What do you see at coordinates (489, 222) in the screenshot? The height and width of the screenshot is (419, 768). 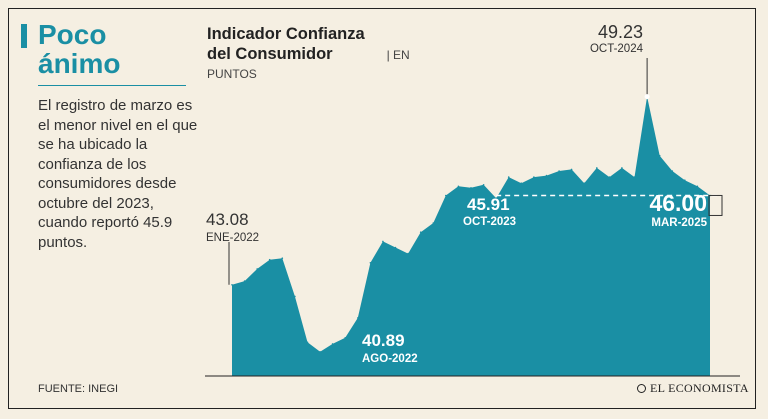 I see `annotation-label-oct-2023: OCT-2023` at bounding box center [489, 222].